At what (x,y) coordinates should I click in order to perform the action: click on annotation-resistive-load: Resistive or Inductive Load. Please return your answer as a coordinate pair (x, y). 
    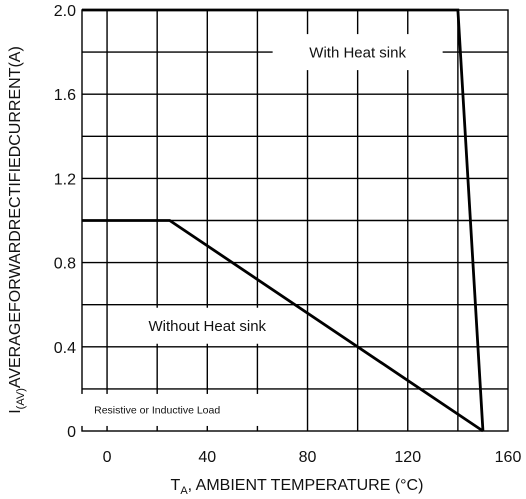
    Looking at the image, I should click on (157, 411).